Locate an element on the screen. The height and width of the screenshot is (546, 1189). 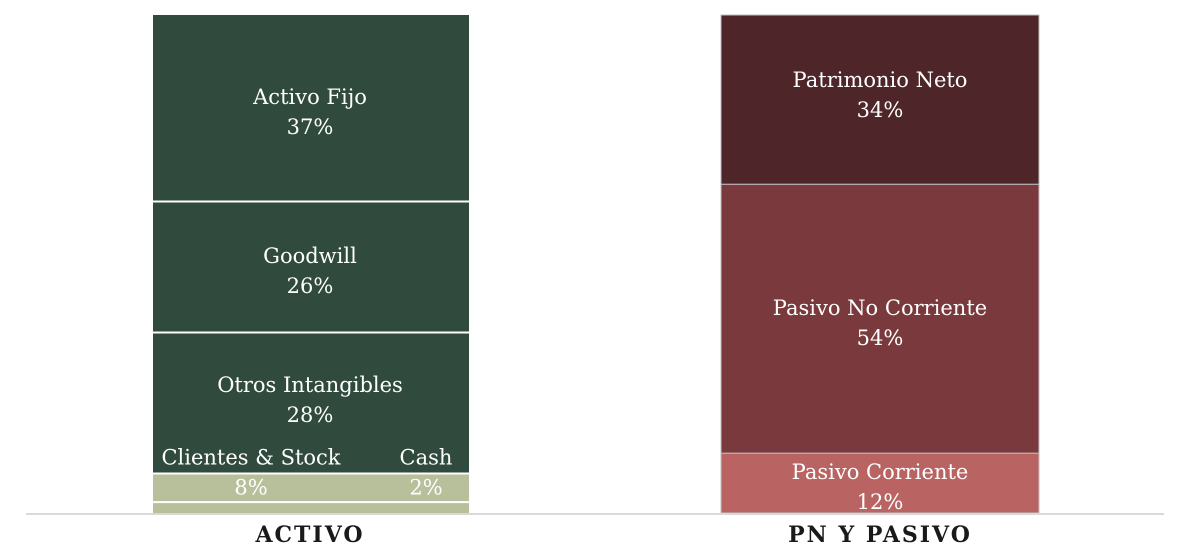
segment-label-otros-intangibles: Otros Intangibles is located at coordinates (310, 385).